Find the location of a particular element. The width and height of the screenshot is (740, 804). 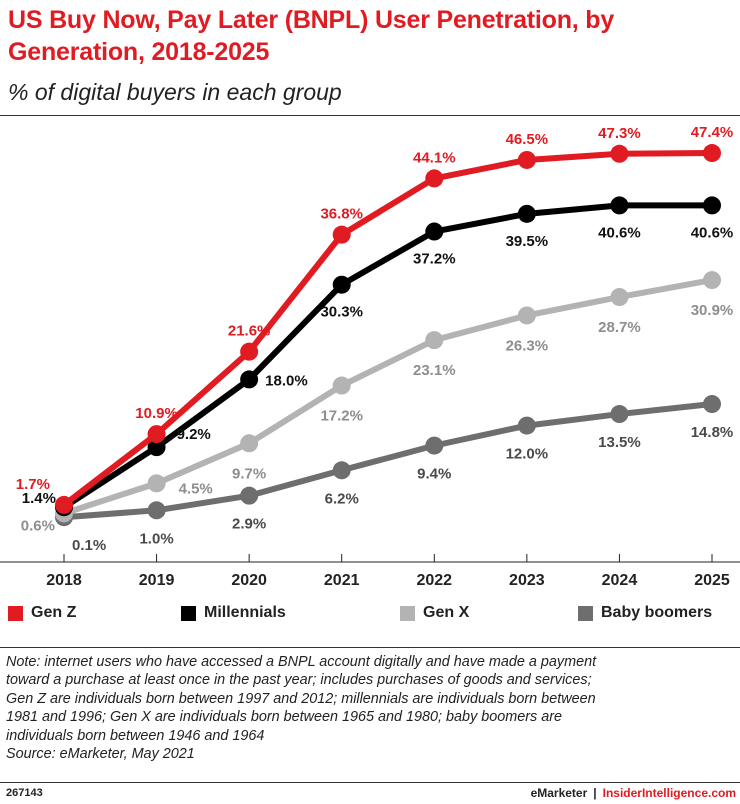

data-label-gen-x: 0.6% is located at coordinates (38, 525).